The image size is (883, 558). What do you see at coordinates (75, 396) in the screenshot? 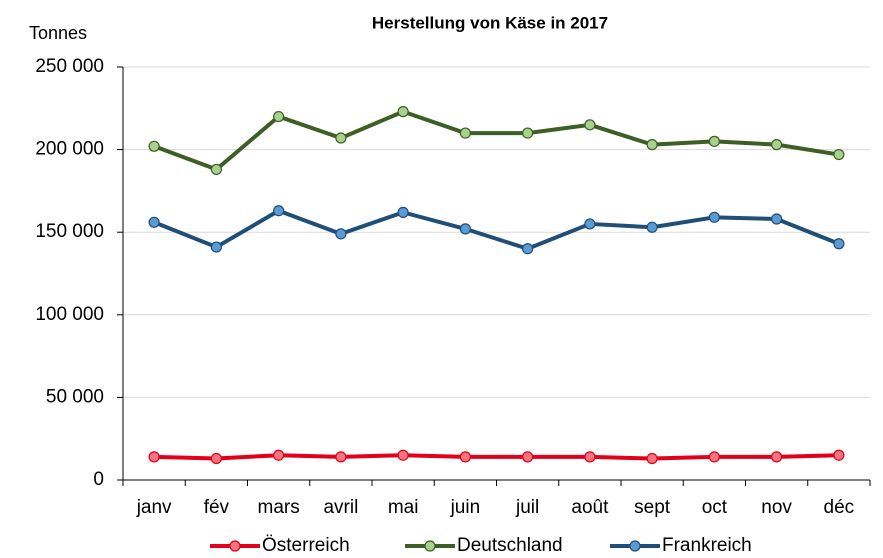
I see `y-tick-label: 50 000` at bounding box center [75, 396].